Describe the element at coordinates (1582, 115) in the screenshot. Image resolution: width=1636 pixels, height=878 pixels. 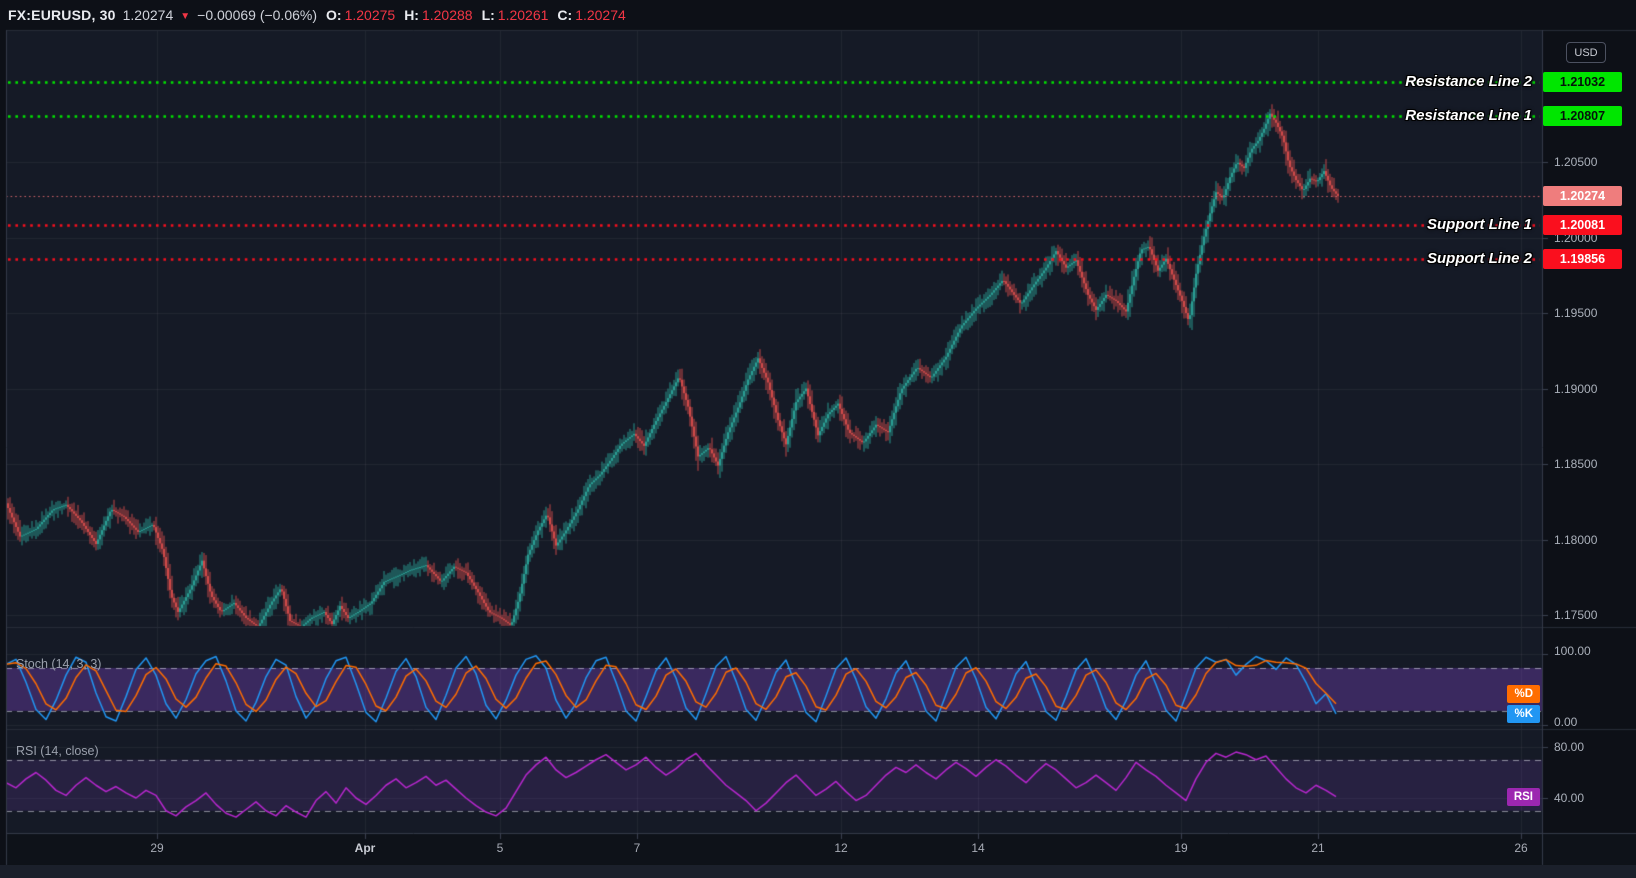
I see `level-price-chip: 1.20807` at that location.